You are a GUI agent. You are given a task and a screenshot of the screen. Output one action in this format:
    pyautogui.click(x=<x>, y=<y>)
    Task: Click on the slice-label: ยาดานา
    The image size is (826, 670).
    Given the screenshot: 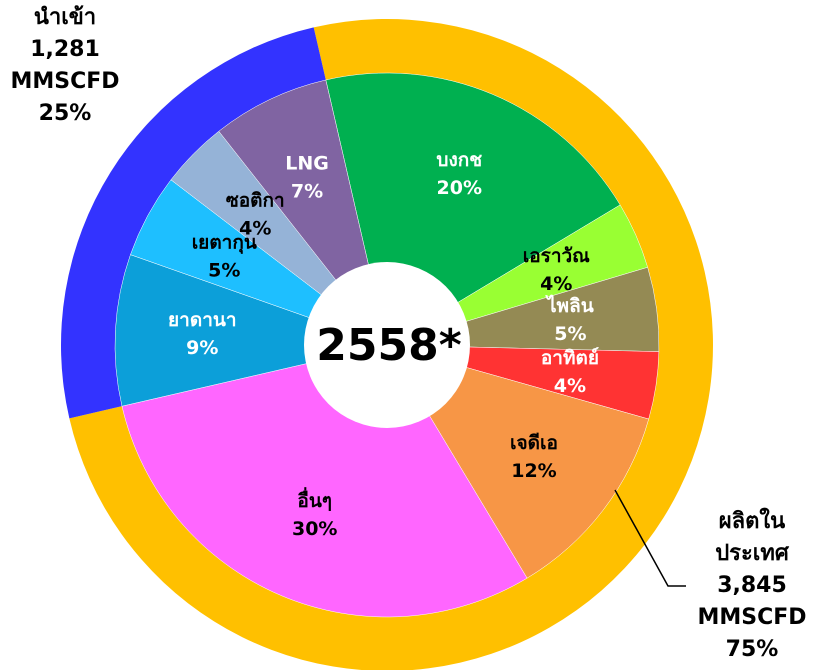 What is the action you would take?
    pyautogui.click(x=202, y=320)
    